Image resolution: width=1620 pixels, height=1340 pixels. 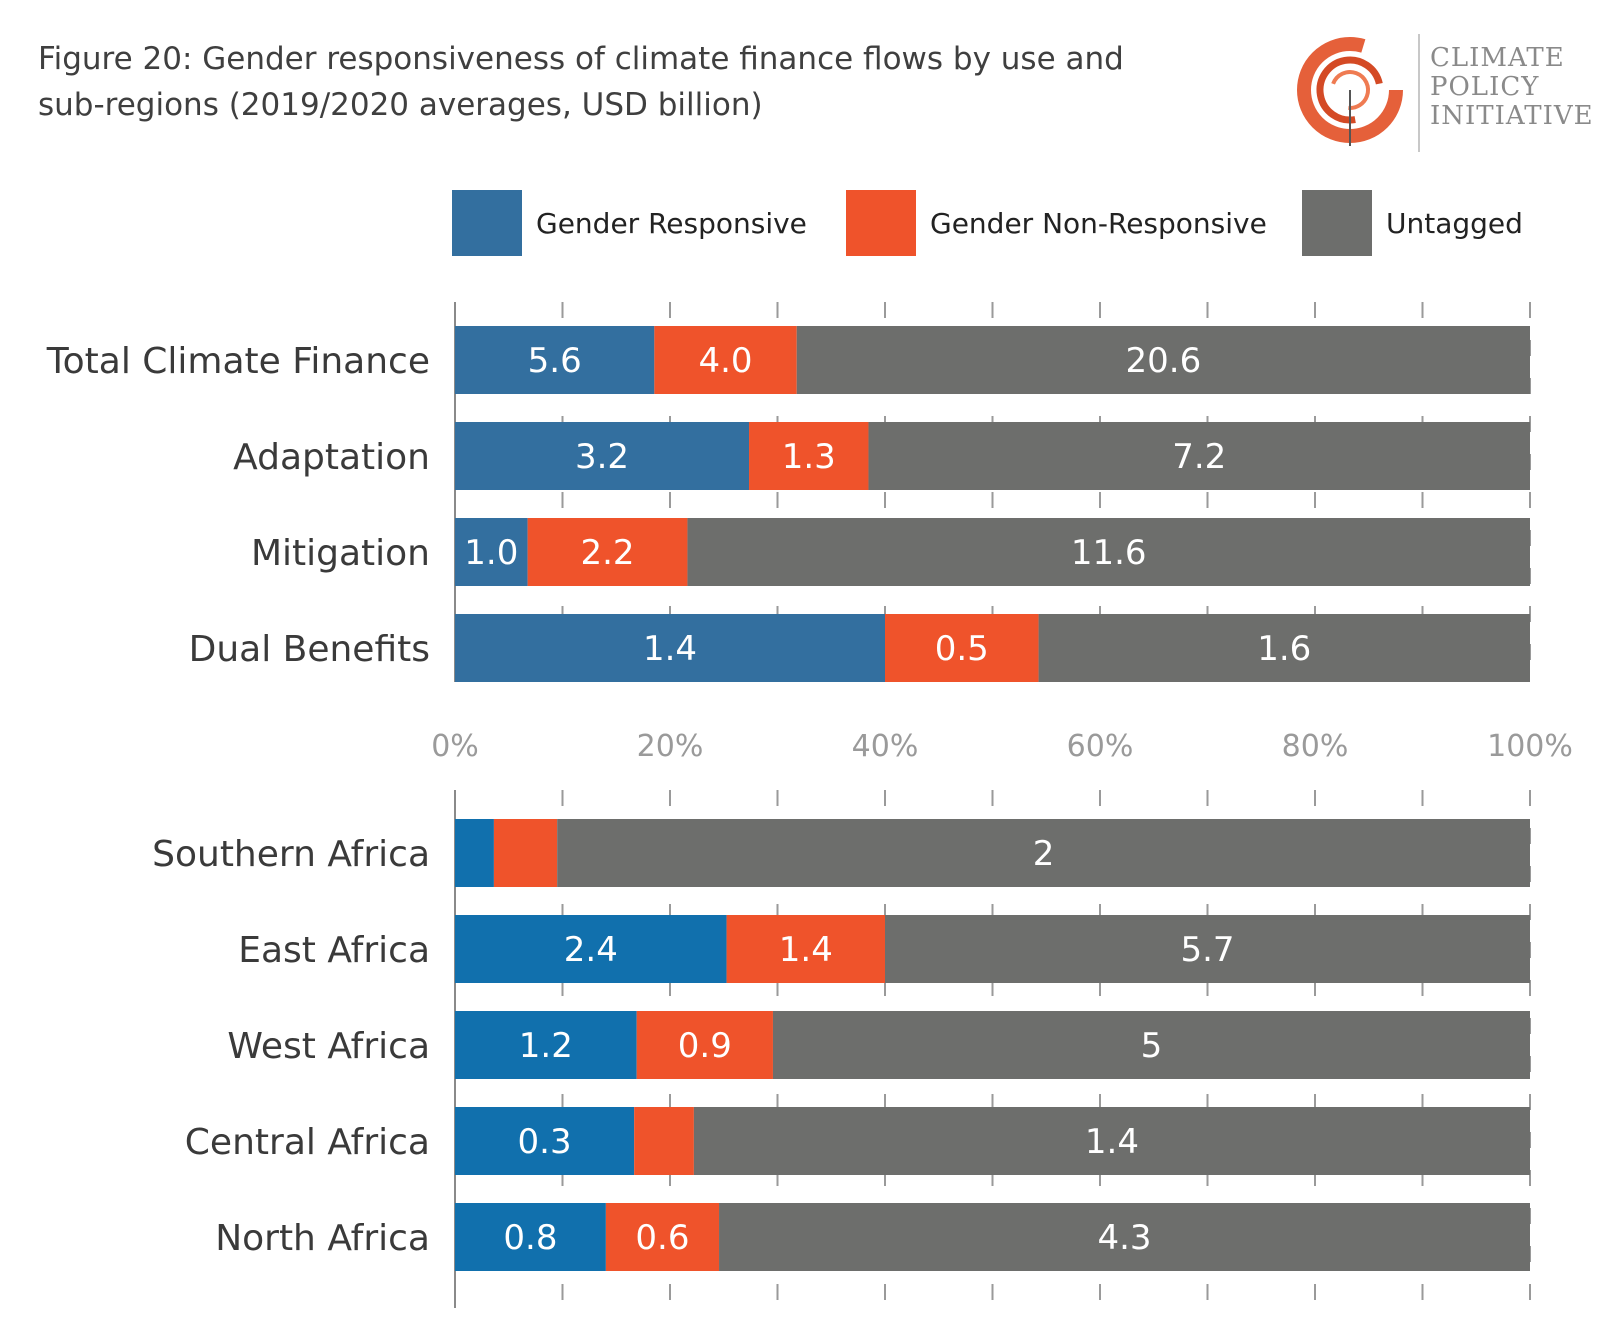 I want to click on data-label: 11.6, so click(x=1109, y=553).